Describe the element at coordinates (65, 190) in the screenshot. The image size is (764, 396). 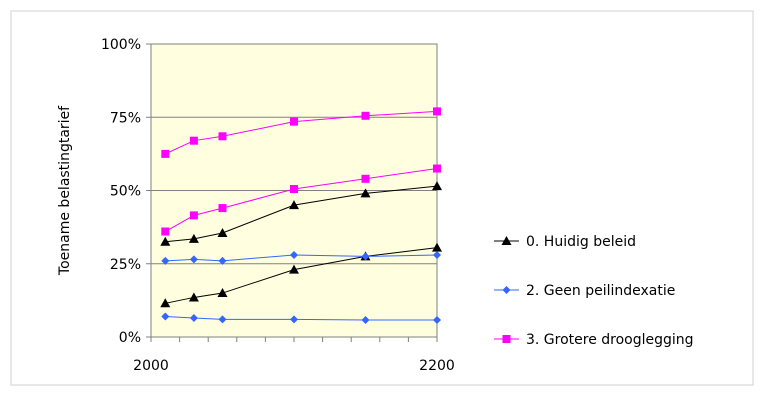
I see `y-axis-label: Toename belastingtarief` at that location.